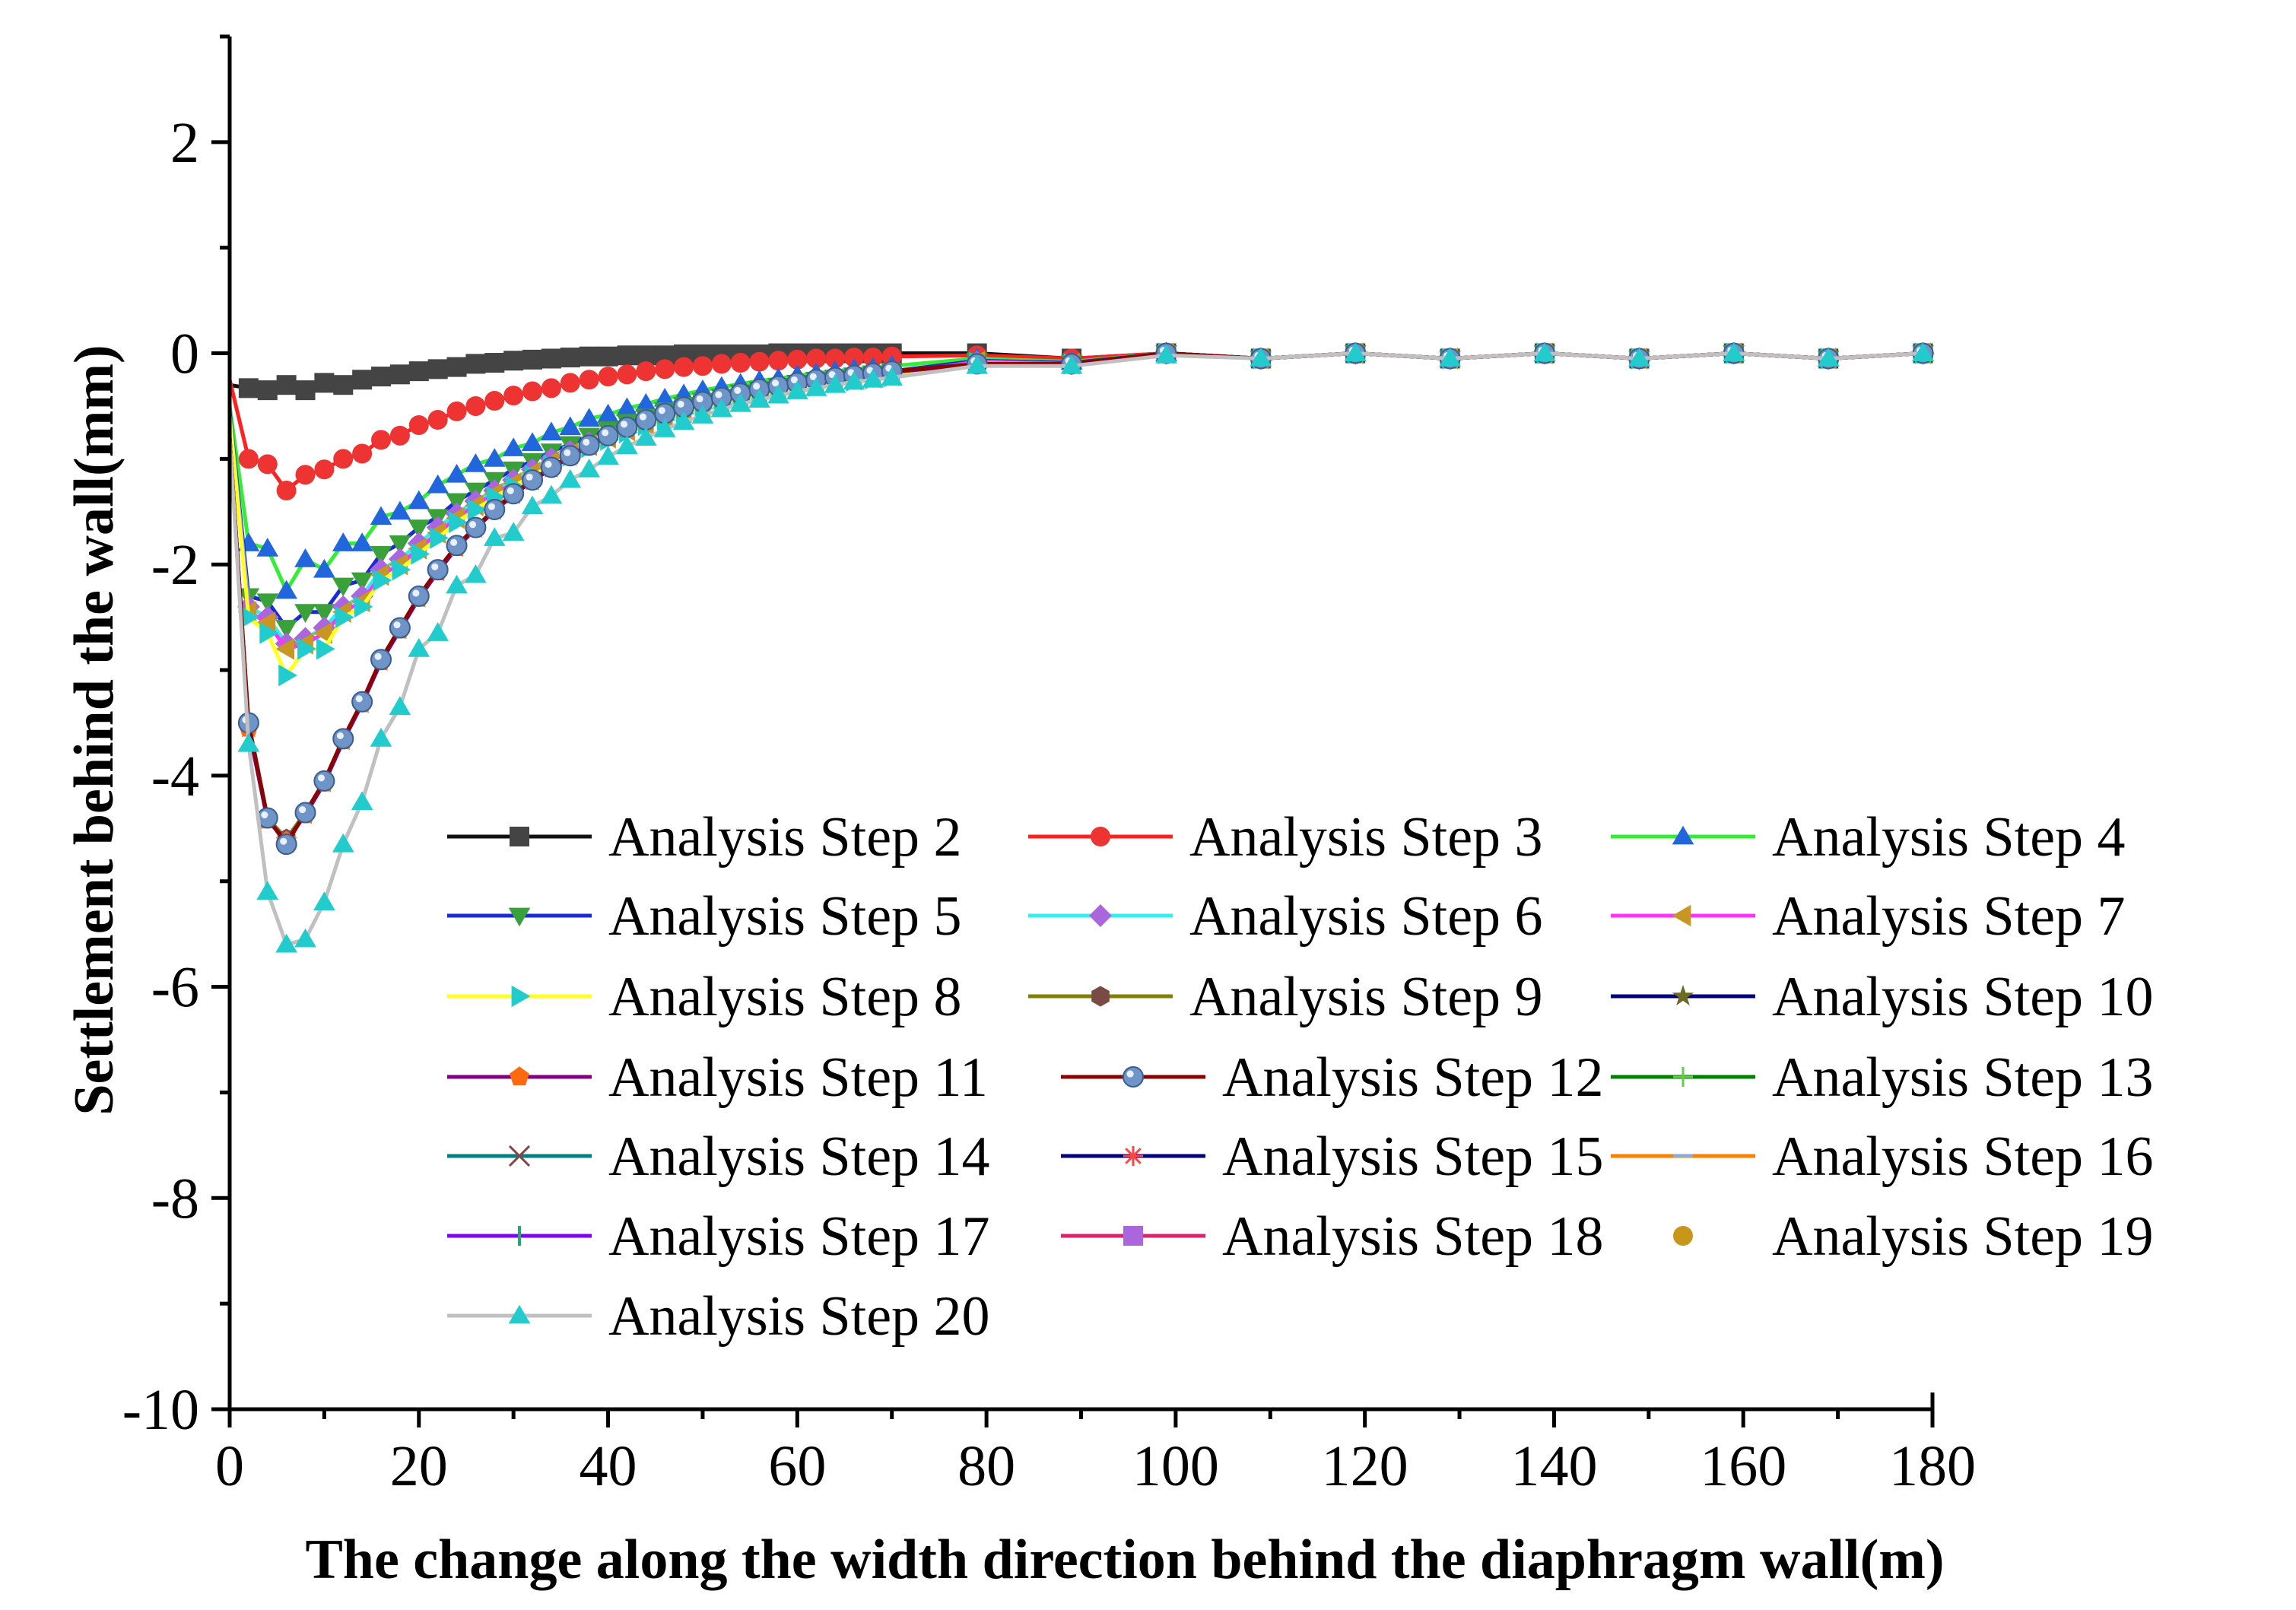 The image size is (2296, 1610). I want to click on y-tick-label: 0, so click(185, 354).